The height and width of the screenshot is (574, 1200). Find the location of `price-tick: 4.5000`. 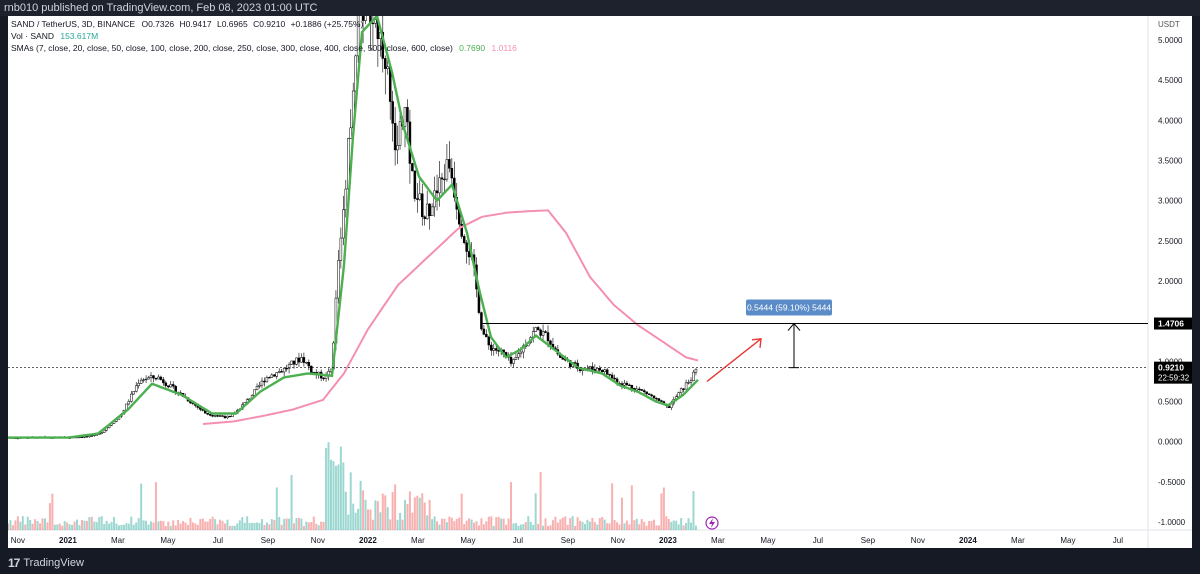

price-tick: 4.5000 is located at coordinates (1170, 80).